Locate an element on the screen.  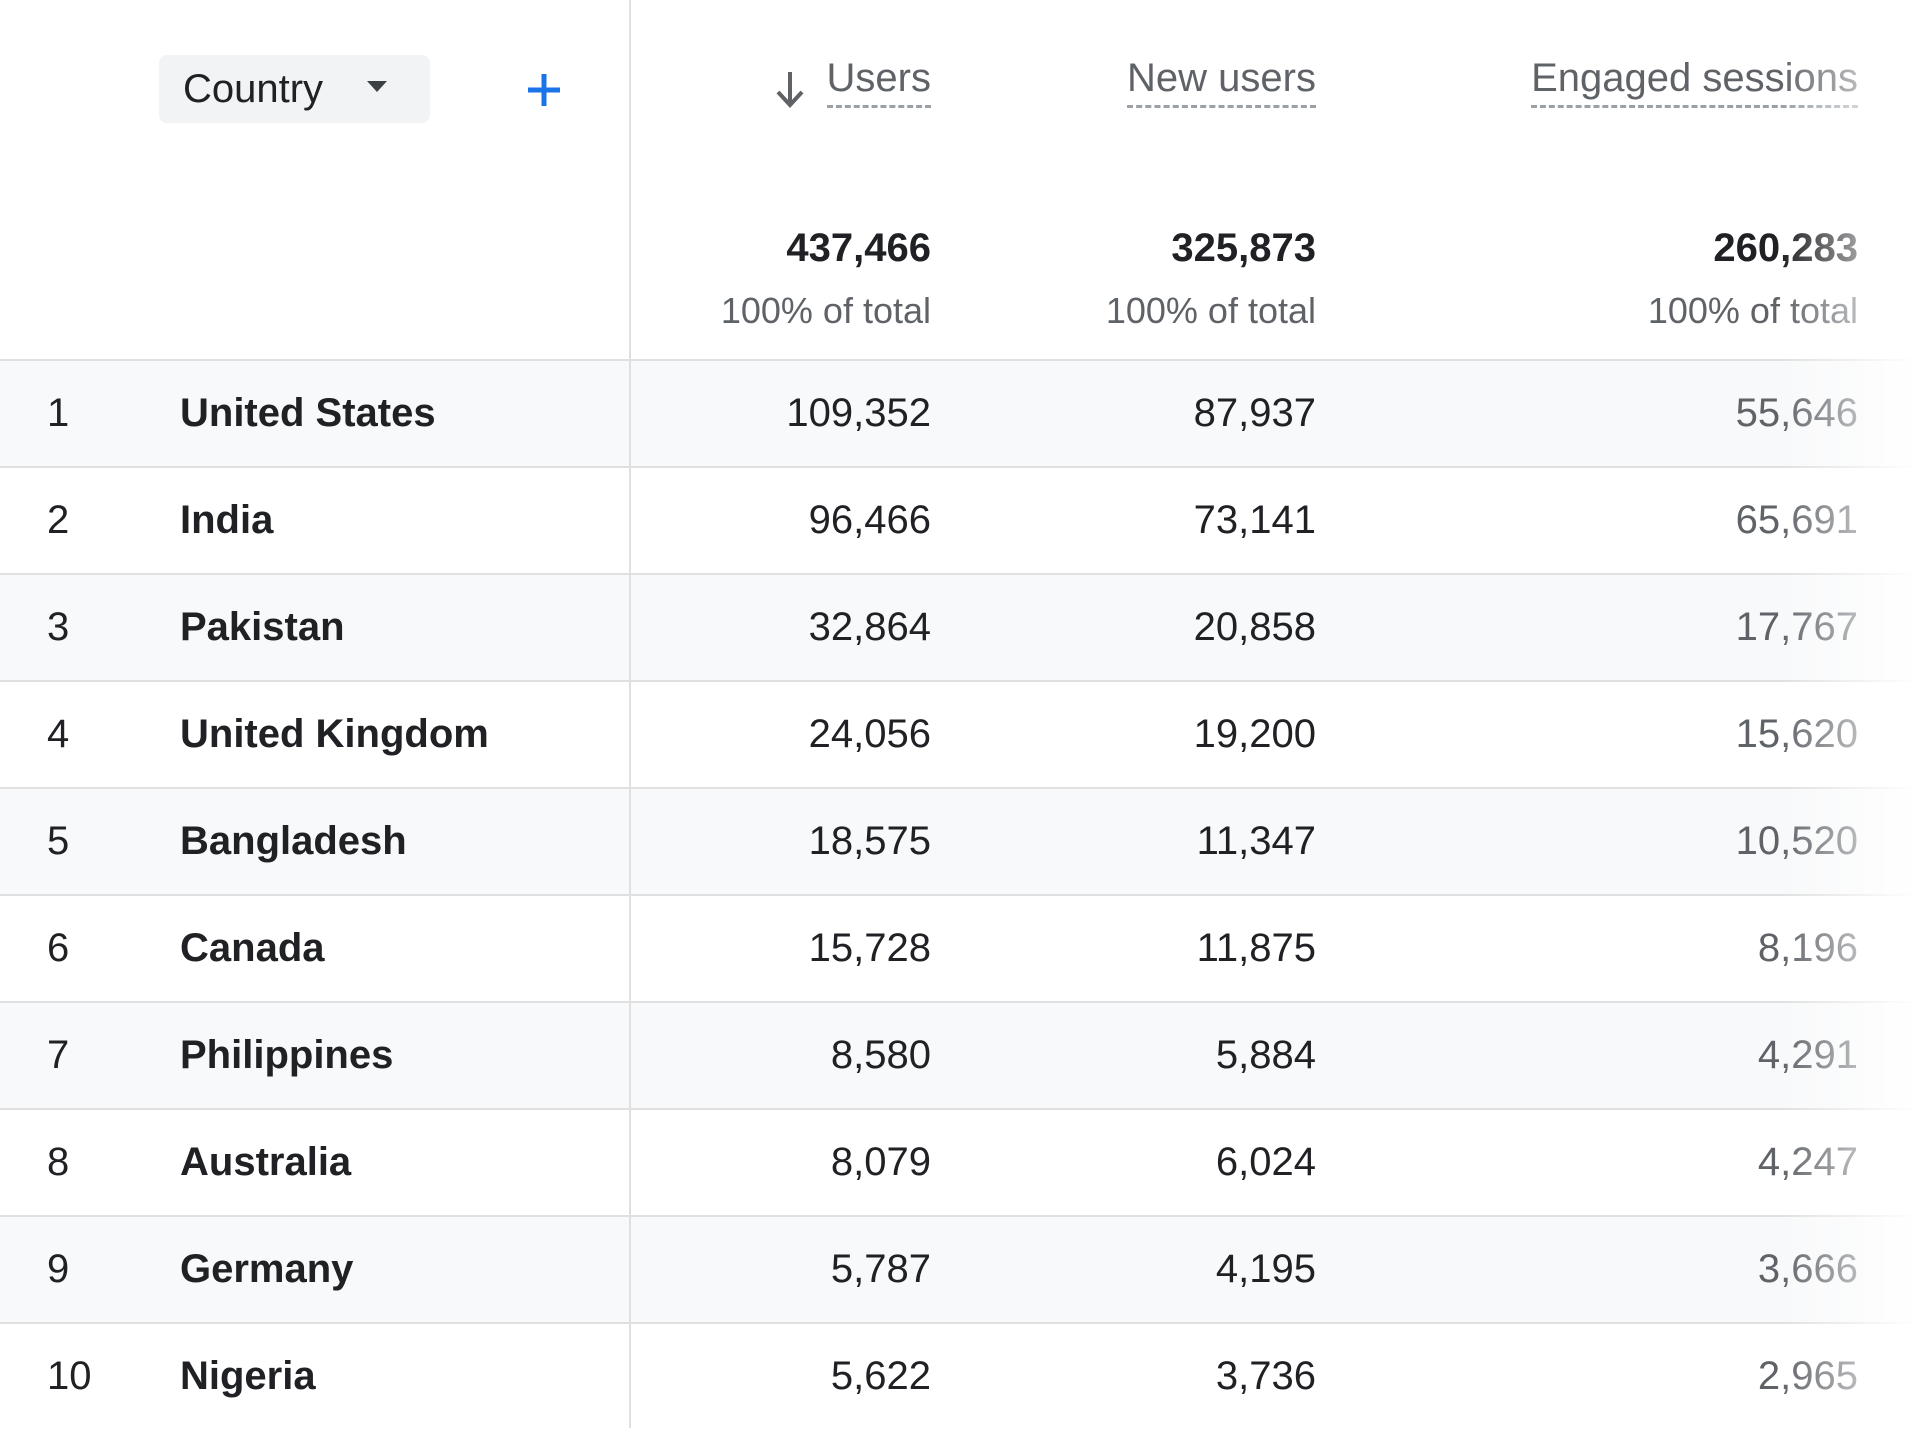
metric-value: 87,937 is located at coordinates (1254, 413).